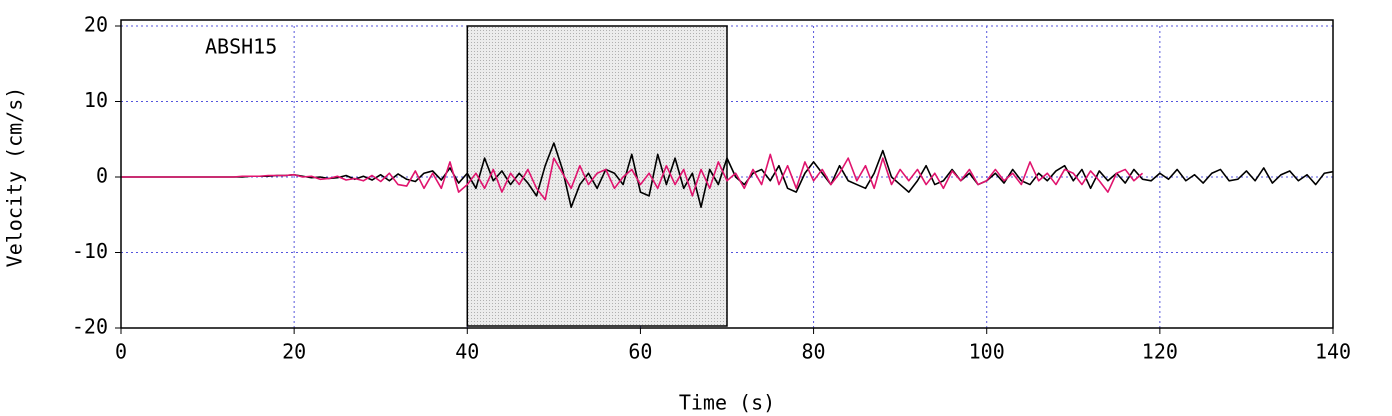  Describe the element at coordinates (987, 352) in the screenshot. I see `x-tick-label: 100` at that location.